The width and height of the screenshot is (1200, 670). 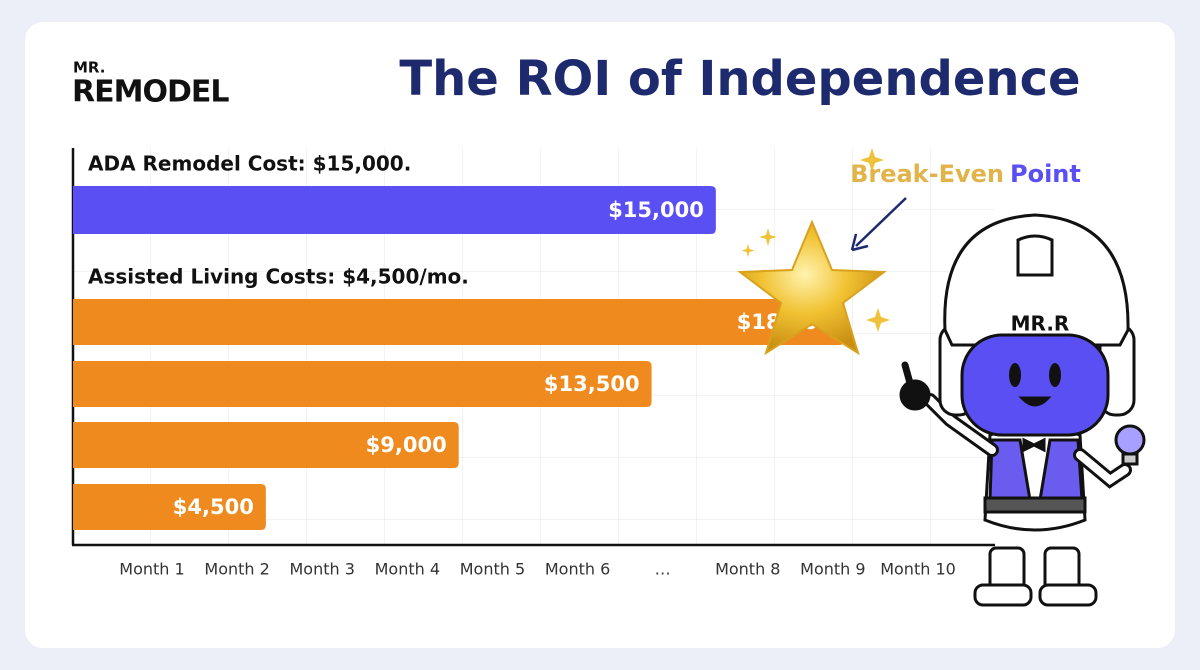 I want to click on value-label: $15,000, so click(x=656, y=210).